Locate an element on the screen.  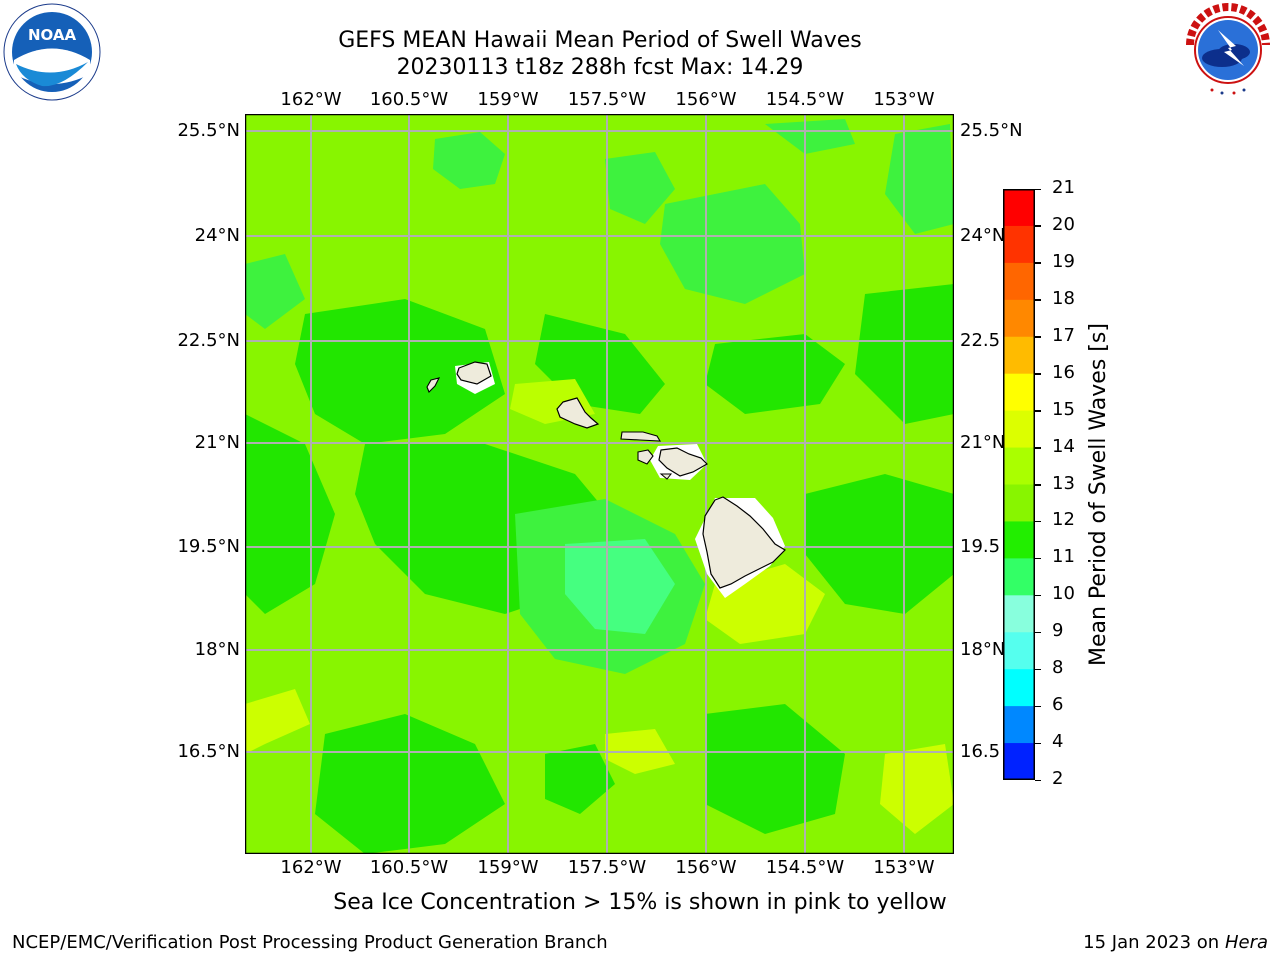
latitude-label-right: 22.5 is located at coordinates (980, 340).